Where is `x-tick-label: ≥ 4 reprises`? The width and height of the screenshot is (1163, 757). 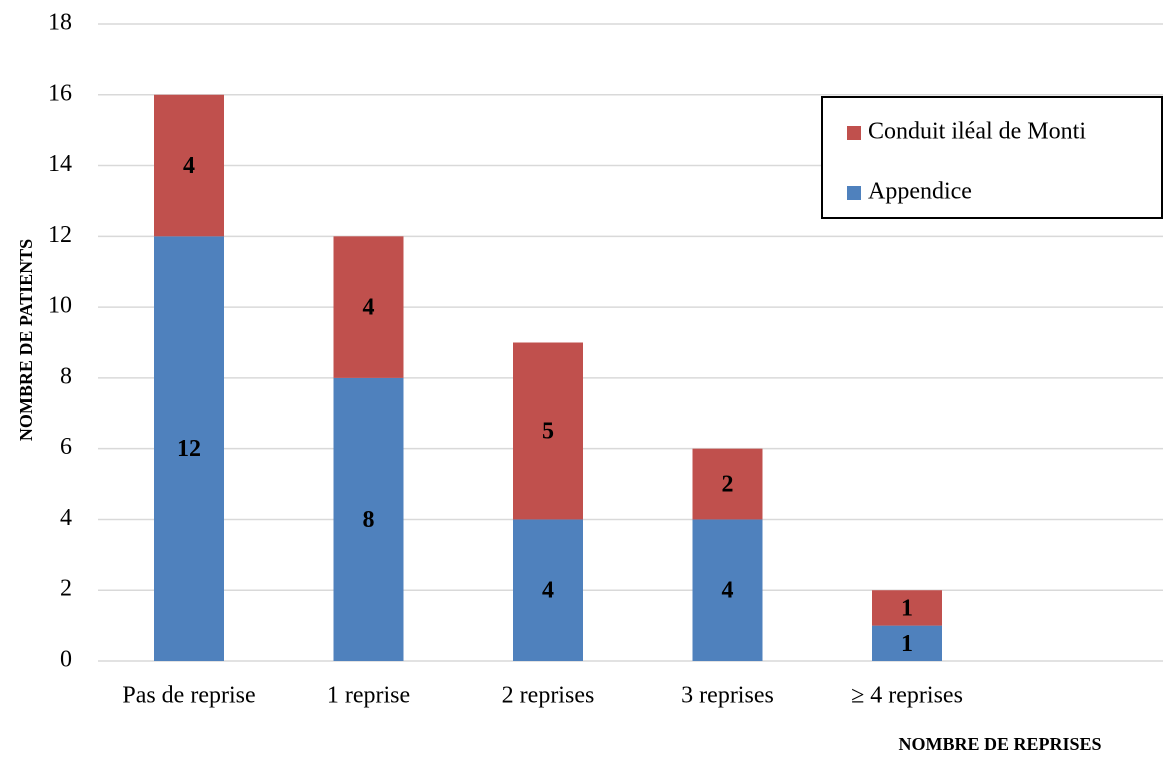 x-tick-label: ≥ 4 reprises is located at coordinates (907, 696).